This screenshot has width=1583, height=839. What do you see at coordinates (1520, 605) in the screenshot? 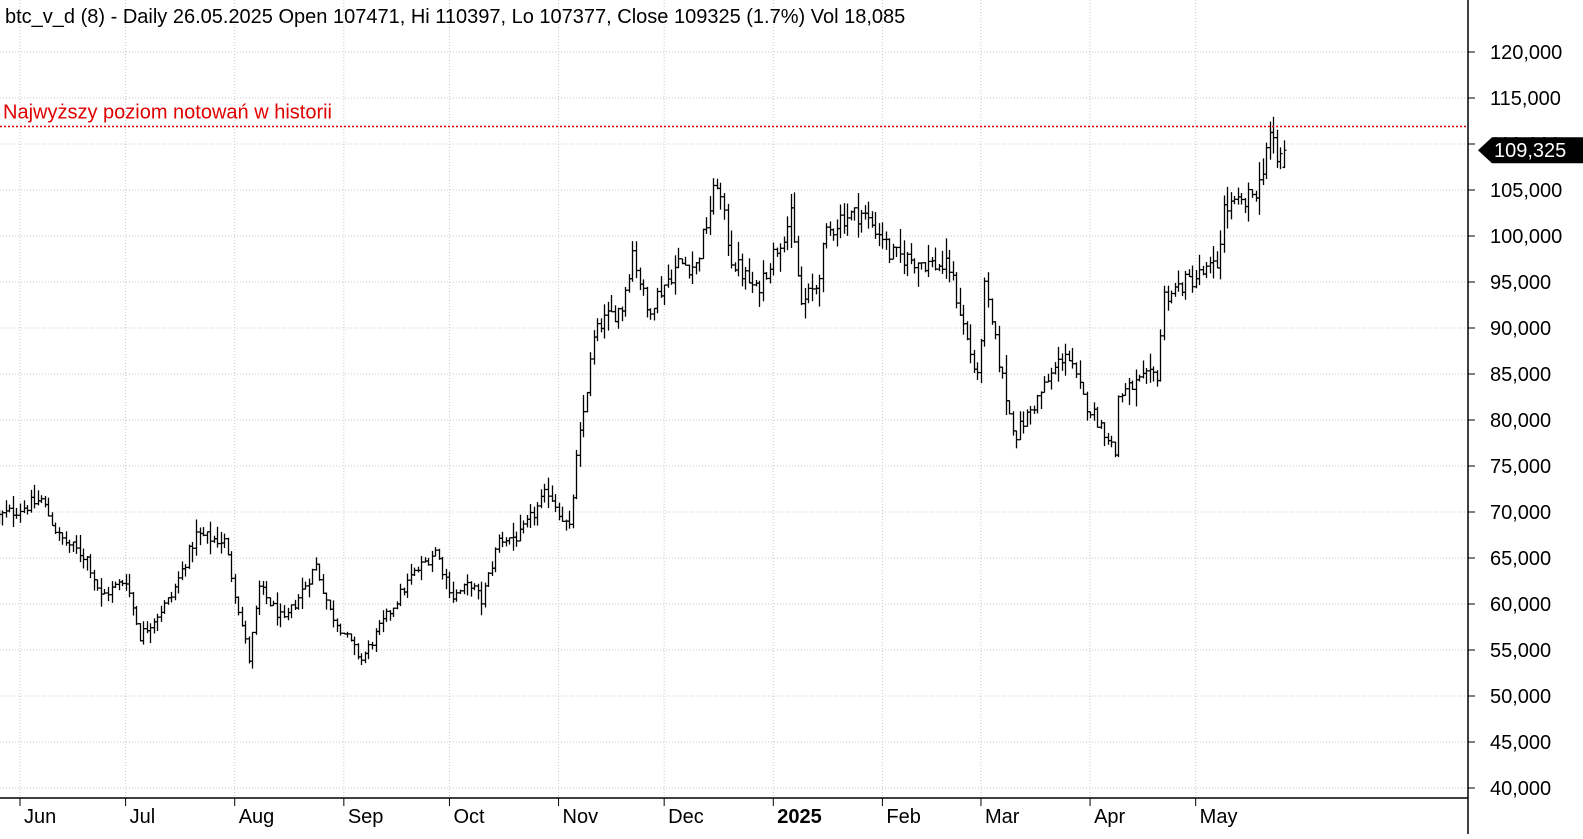
I see `y-tick-label: 60,000` at bounding box center [1520, 605].